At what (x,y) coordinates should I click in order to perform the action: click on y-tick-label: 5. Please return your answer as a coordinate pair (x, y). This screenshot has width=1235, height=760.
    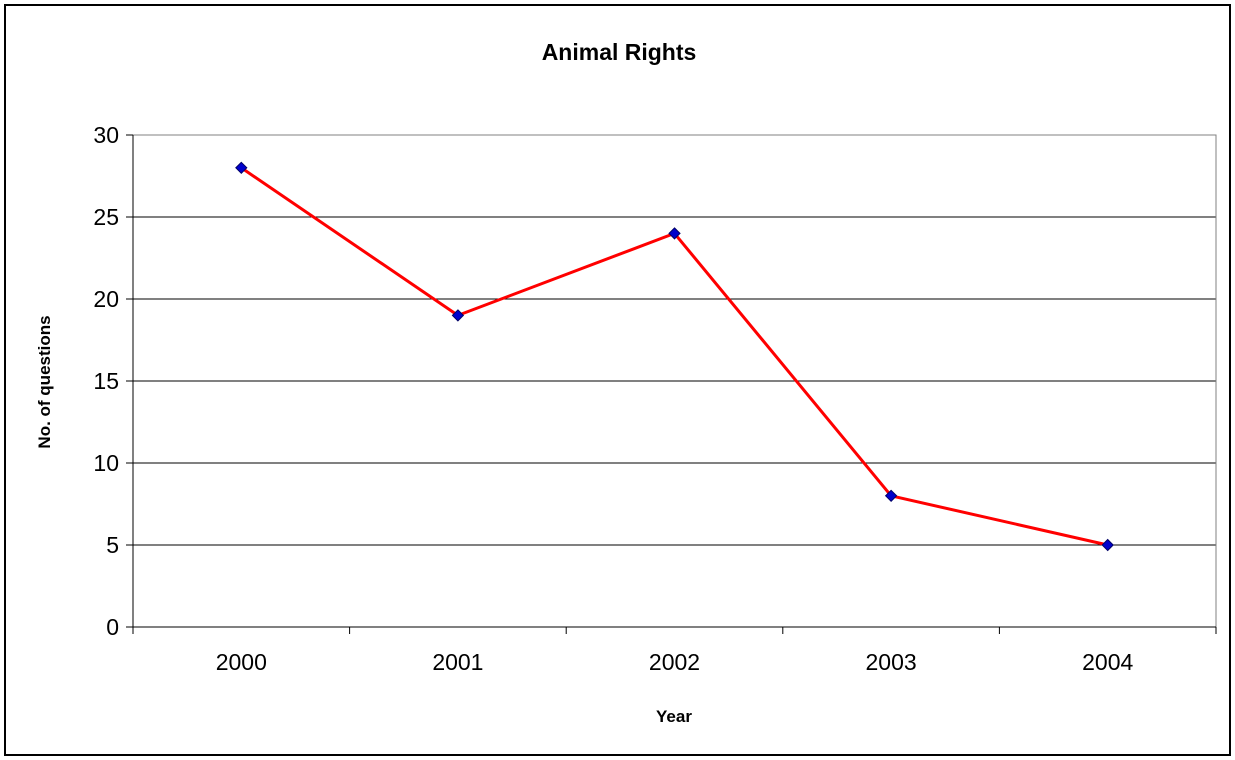
    Looking at the image, I should click on (112, 545).